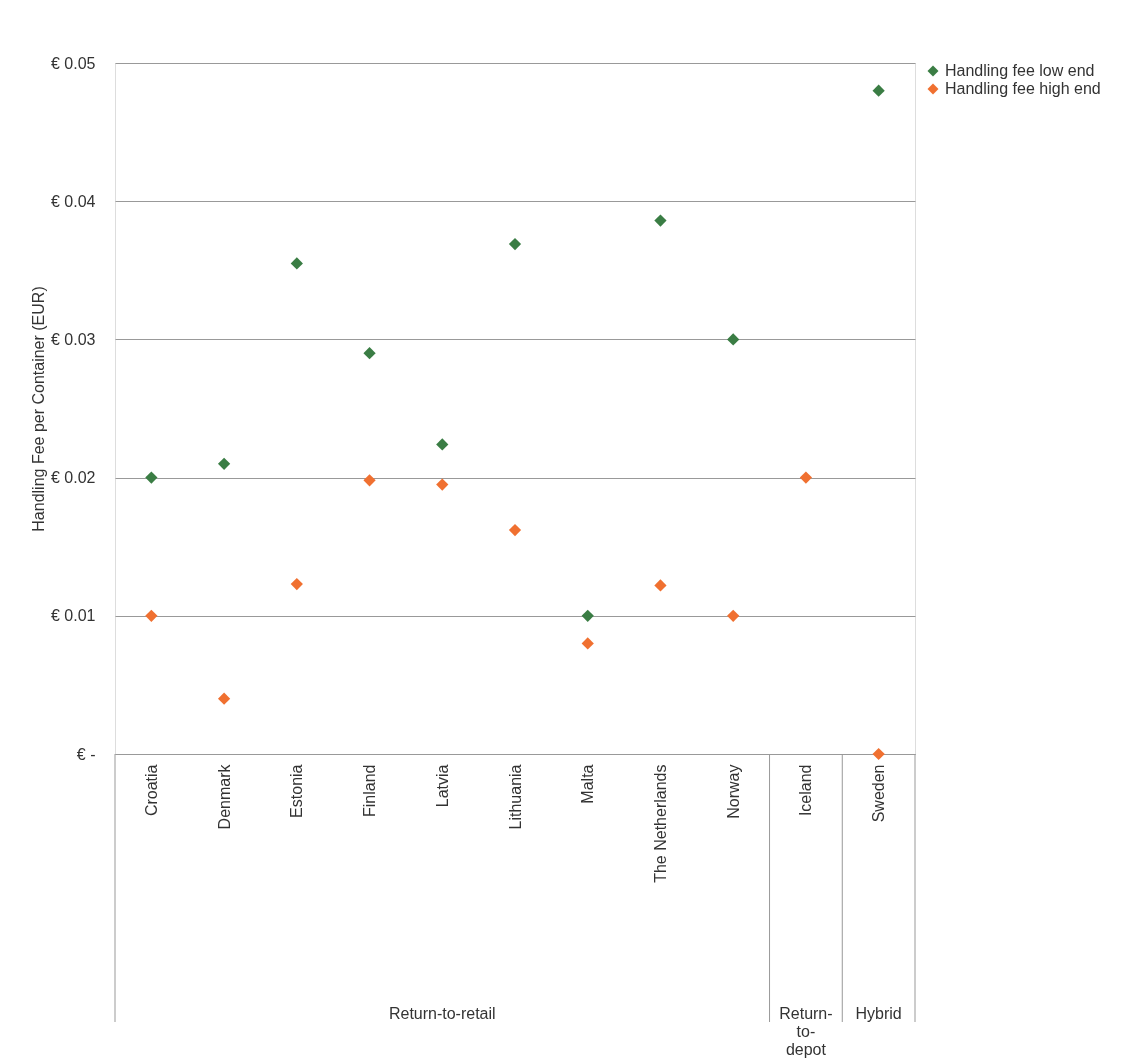  I want to click on x-tick-label: Iceland, so click(806, 790).